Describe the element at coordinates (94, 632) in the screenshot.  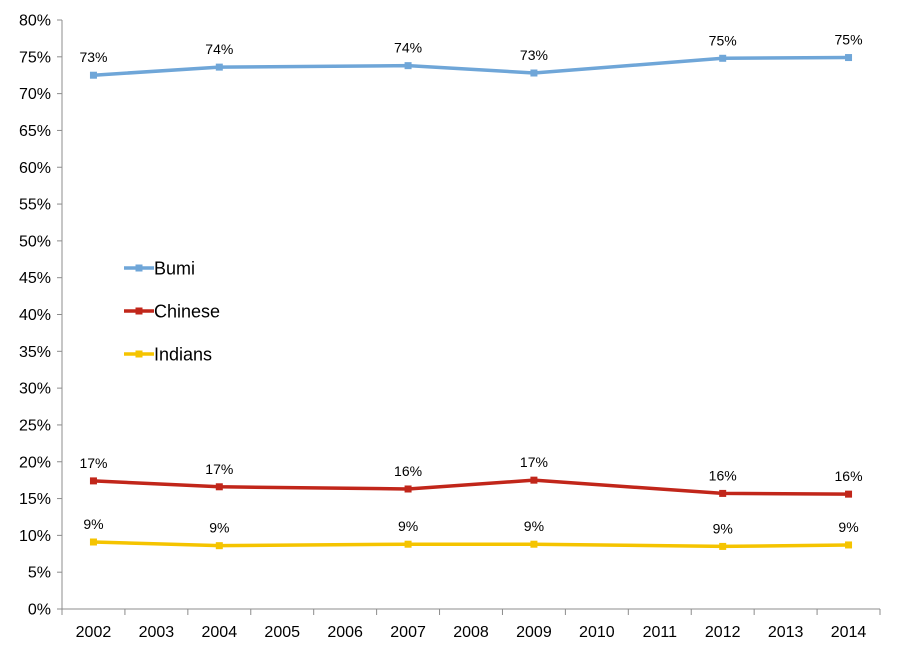
I see `x-tick-label: 2002` at that location.